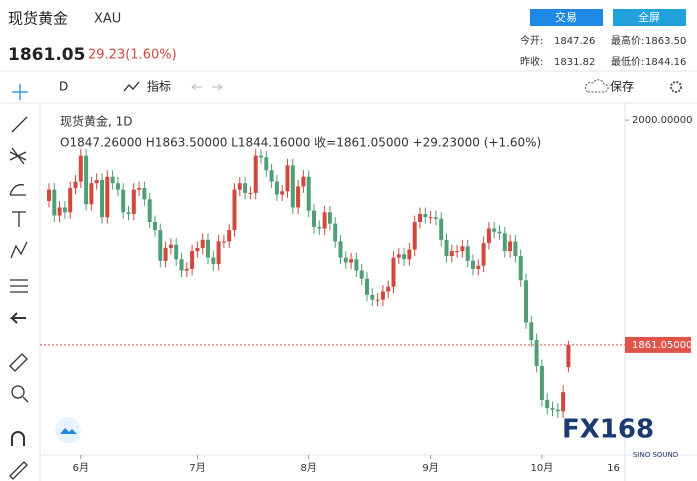  Describe the element at coordinates (25, 399) in the screenshot. I see `zoom-handle` at that location.